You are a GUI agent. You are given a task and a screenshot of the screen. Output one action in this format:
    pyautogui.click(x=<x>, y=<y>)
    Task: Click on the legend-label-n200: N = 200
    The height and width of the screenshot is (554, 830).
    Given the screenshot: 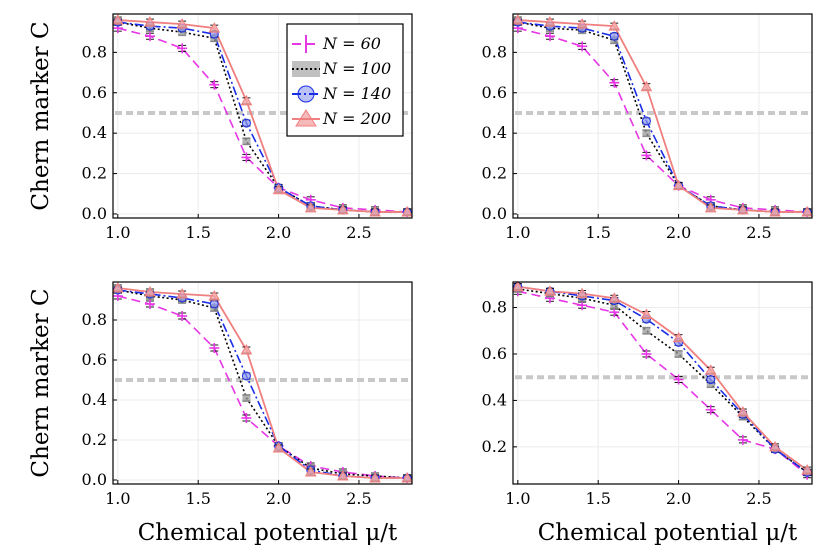 What is the action you would take?
    pyautogui.click(x=356, y=118)
    